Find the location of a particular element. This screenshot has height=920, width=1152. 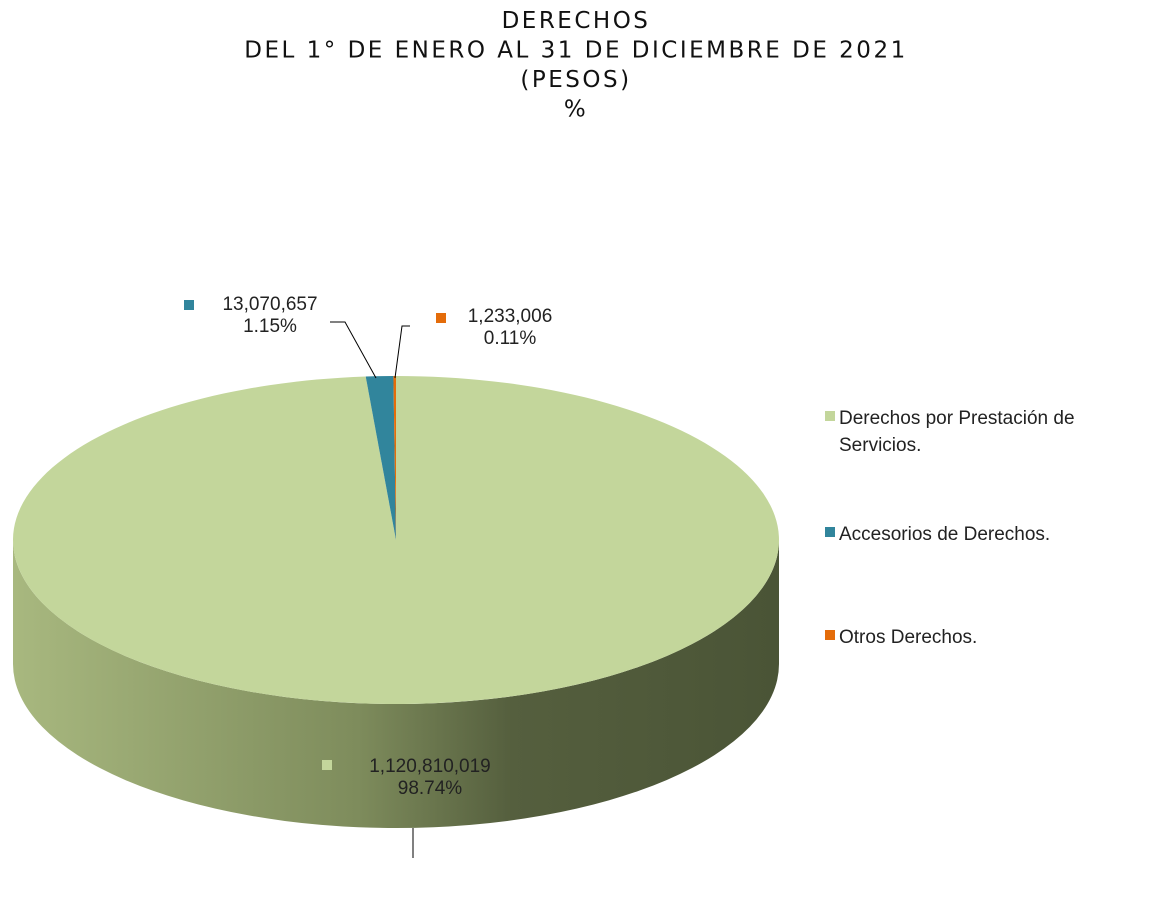

legend-label: Derechos por Prestación de Servicios. is located at coordinates (957, 432).